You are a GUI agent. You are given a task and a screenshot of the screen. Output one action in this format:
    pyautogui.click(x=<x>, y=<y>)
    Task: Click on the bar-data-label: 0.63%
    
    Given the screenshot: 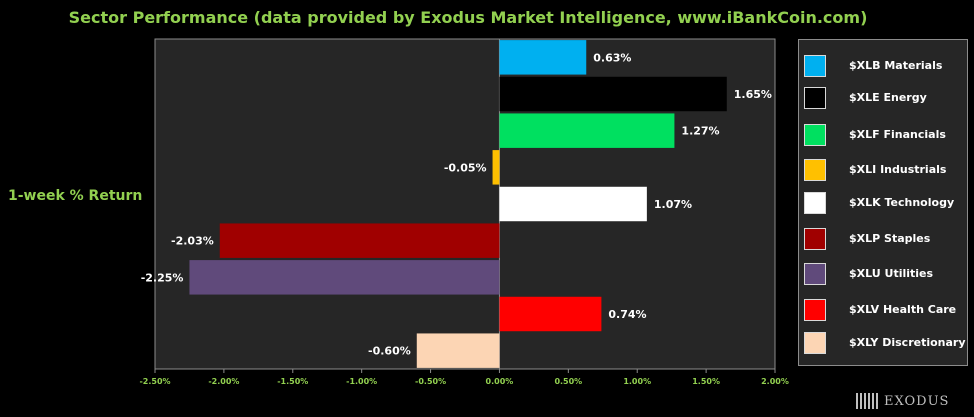 What is the action you would take?
    pyautogui.click(x=612, y=57)
    